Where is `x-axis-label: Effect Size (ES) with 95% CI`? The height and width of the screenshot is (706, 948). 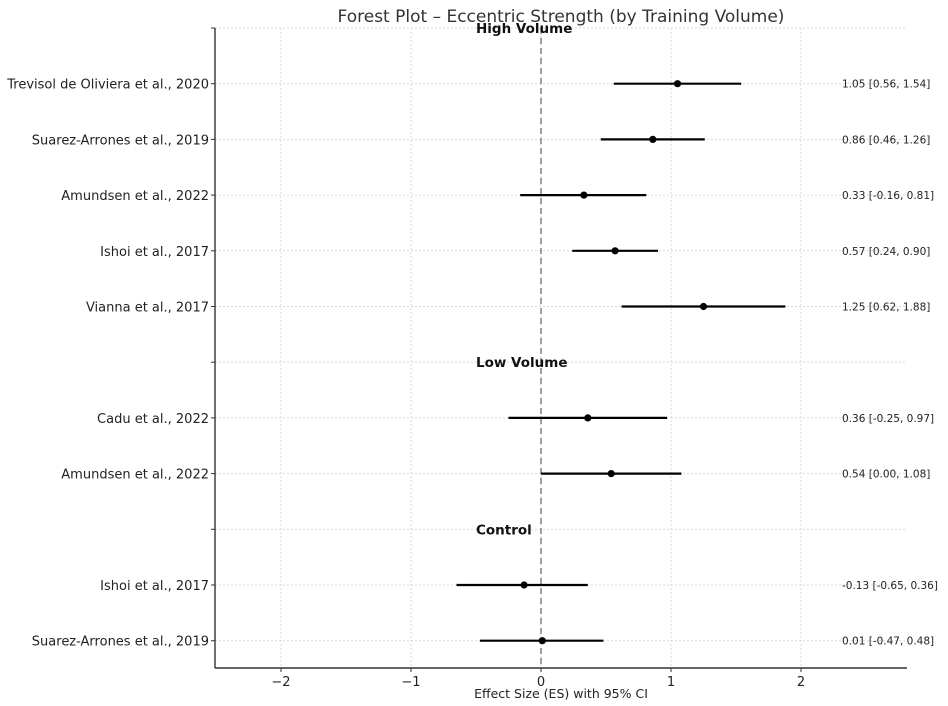 x-axis-label: Effect Size (ES) with 95% CI is located at coordinates (561, 693).